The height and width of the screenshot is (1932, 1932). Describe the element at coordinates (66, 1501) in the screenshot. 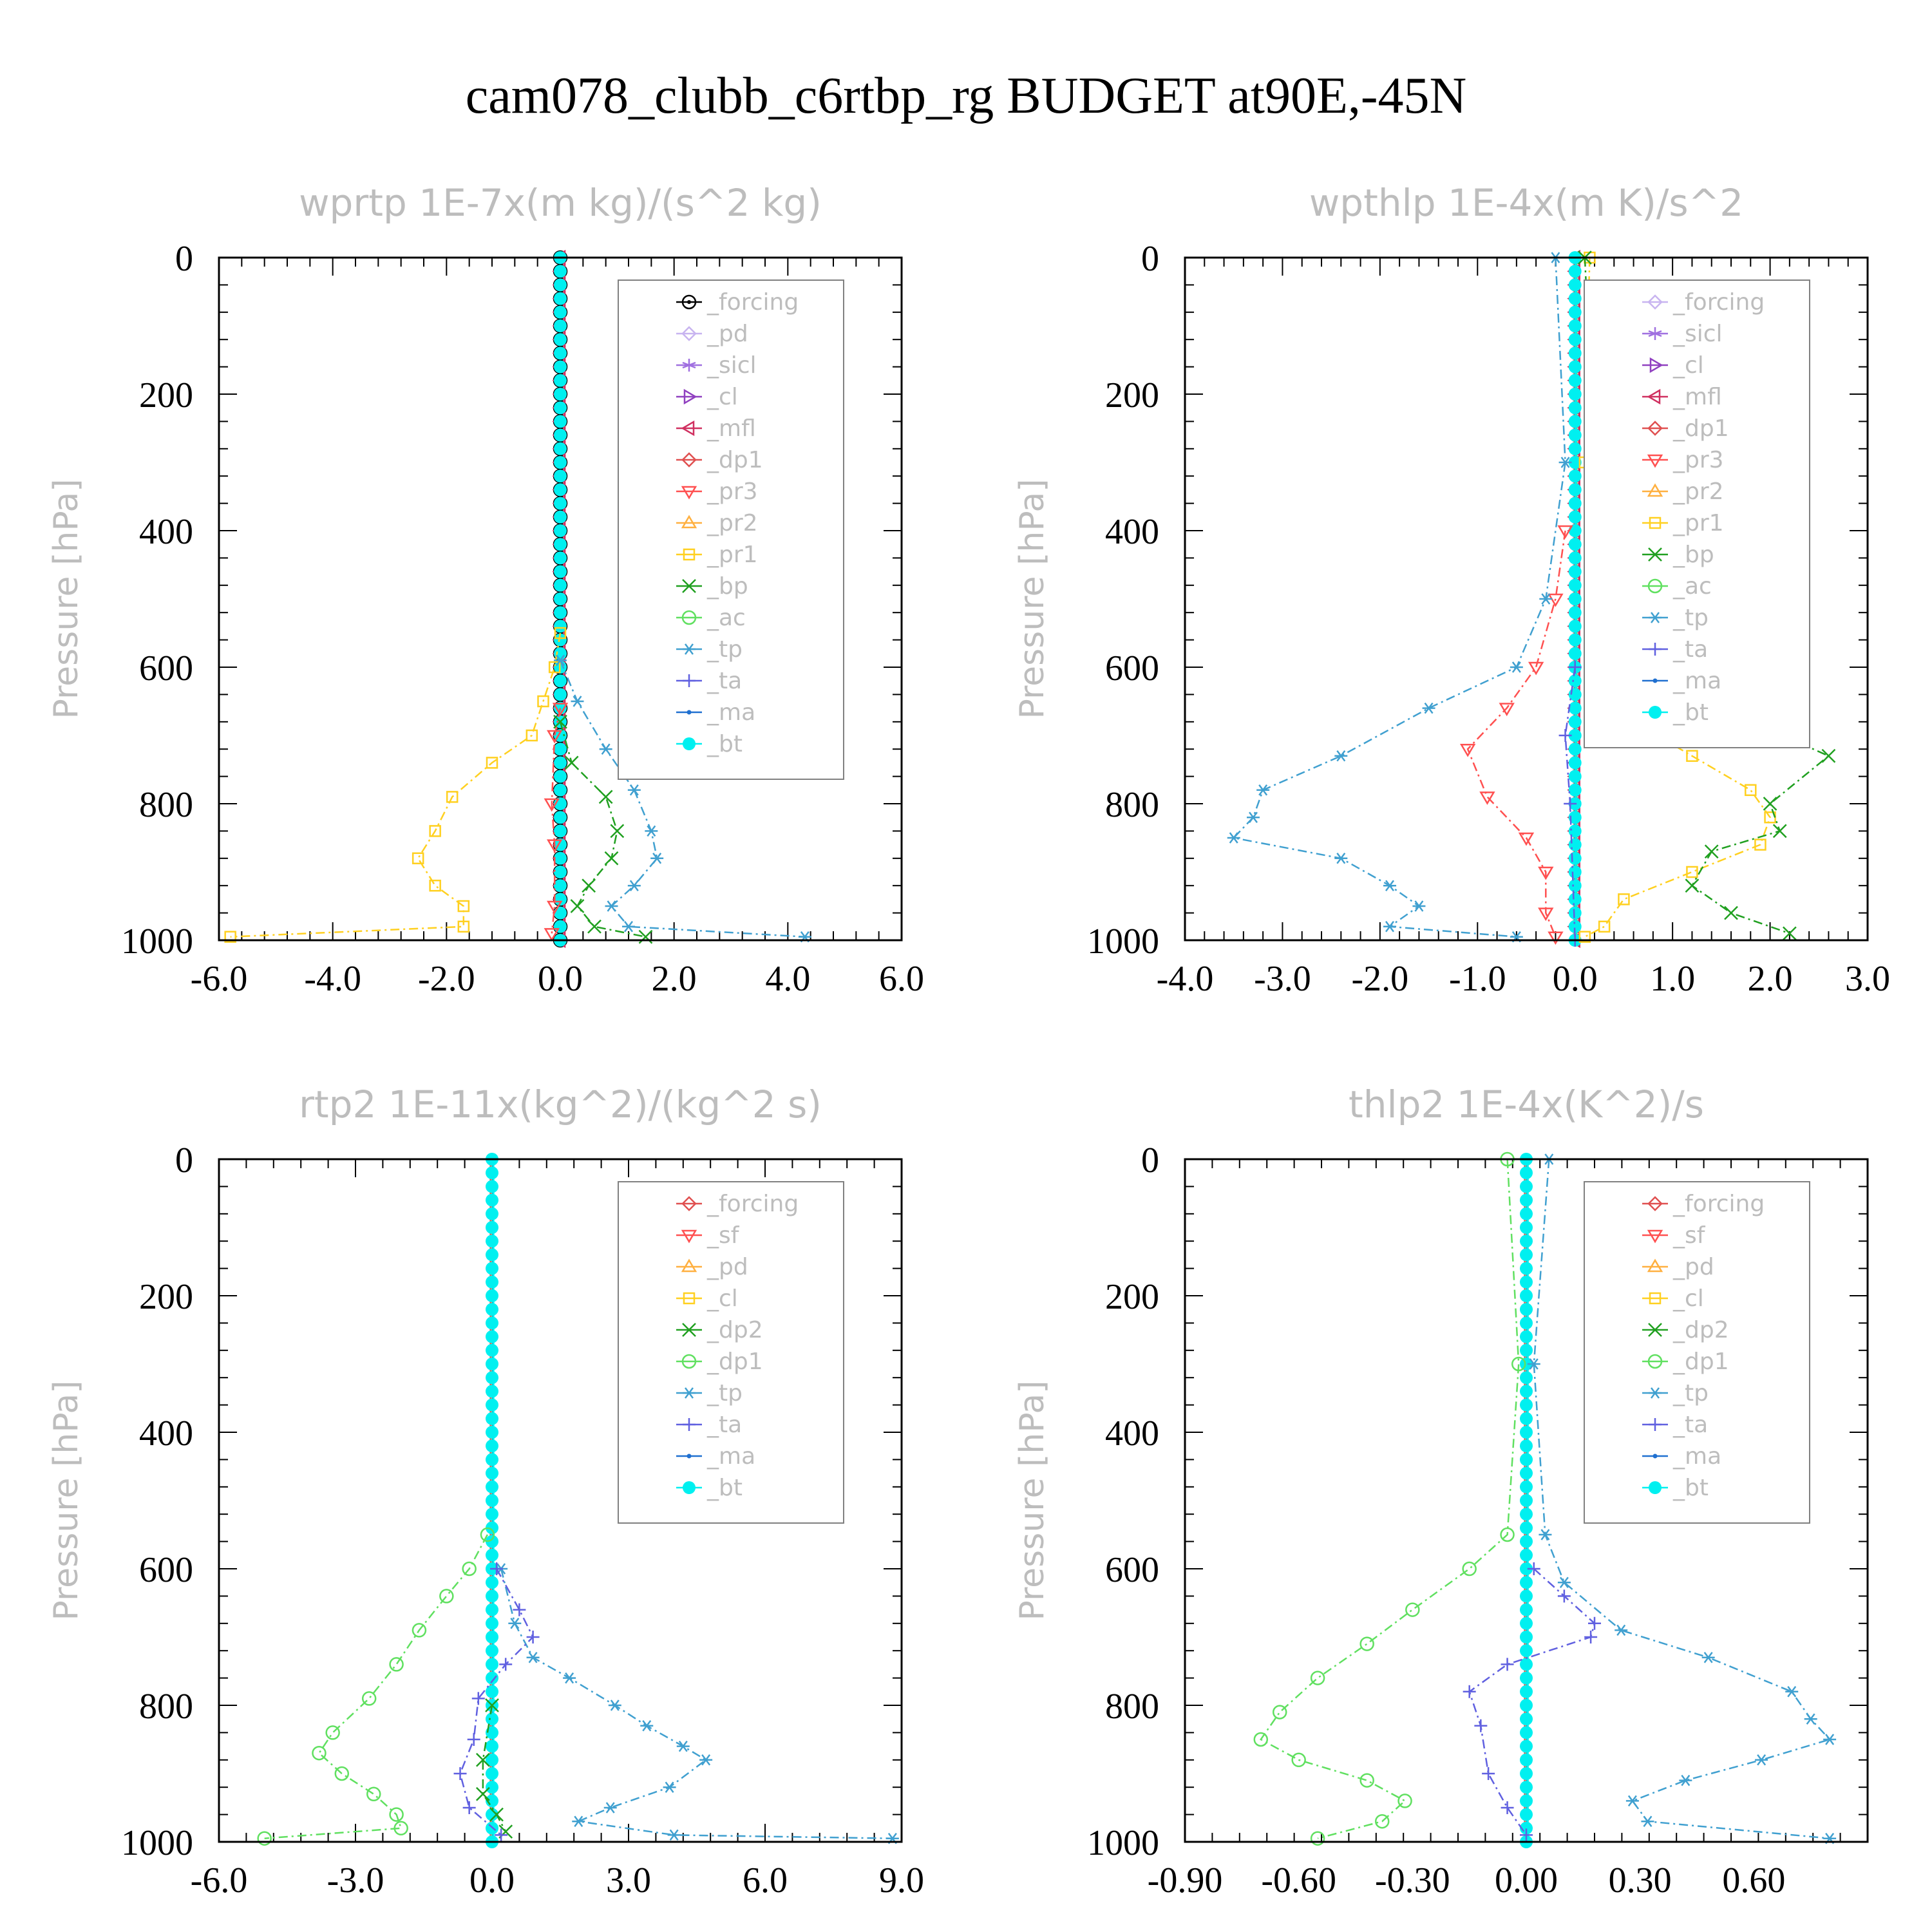

I see `y-axis-label: Pressure [hPa]` at that location.